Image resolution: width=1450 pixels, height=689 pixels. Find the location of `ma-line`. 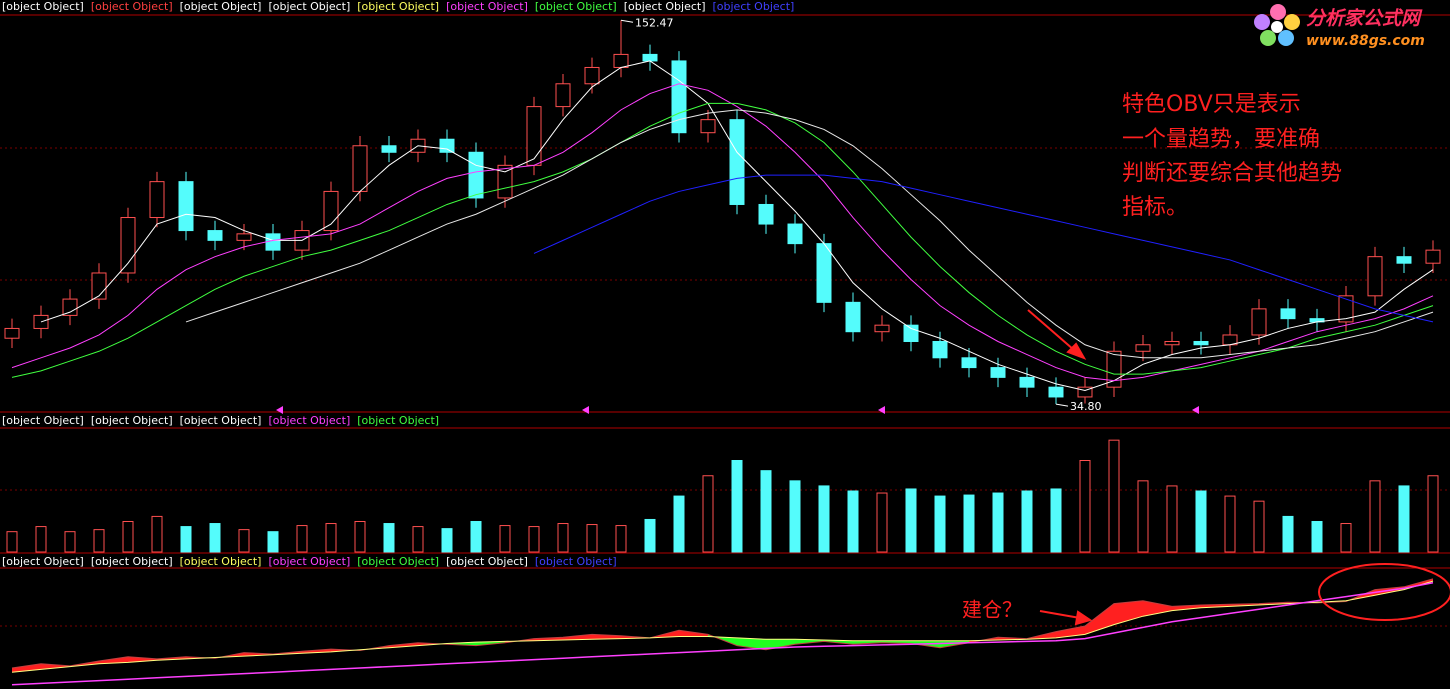

ma-line is located at coordinates (983, 248).